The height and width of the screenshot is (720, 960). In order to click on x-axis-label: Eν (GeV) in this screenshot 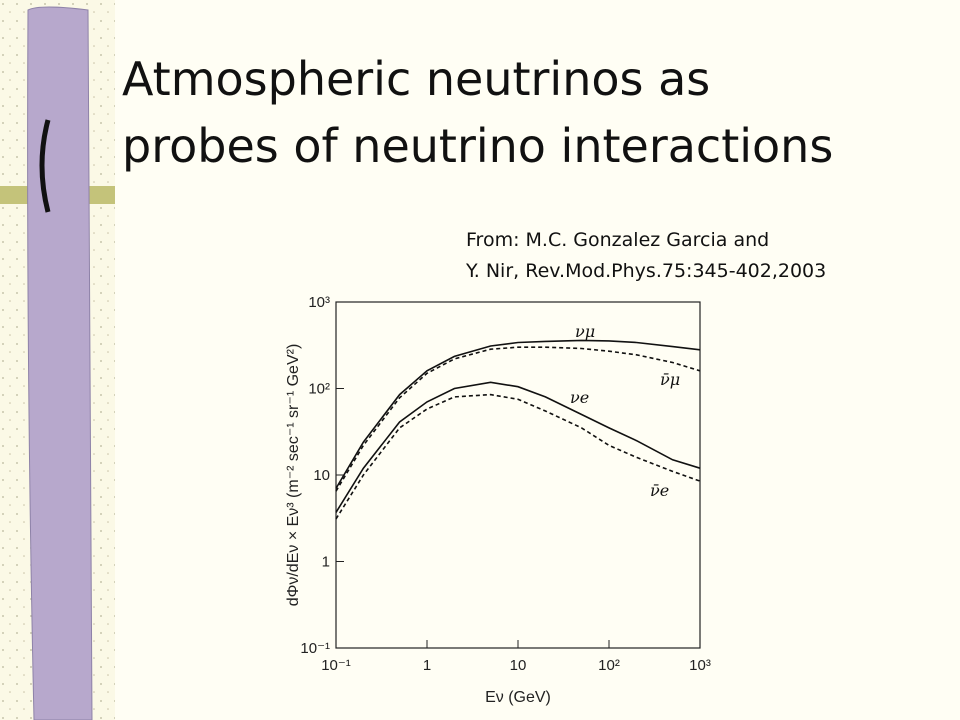, I will do `click(518, 697)`.